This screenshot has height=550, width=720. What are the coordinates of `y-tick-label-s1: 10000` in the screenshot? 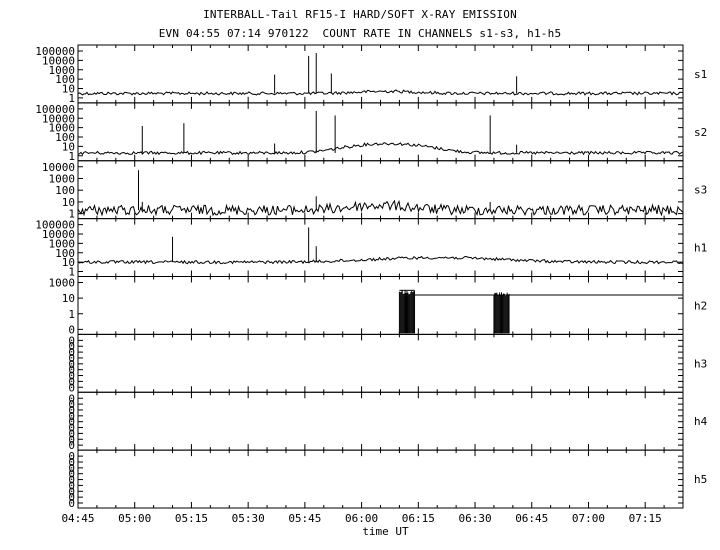 It's located at (58, 60).